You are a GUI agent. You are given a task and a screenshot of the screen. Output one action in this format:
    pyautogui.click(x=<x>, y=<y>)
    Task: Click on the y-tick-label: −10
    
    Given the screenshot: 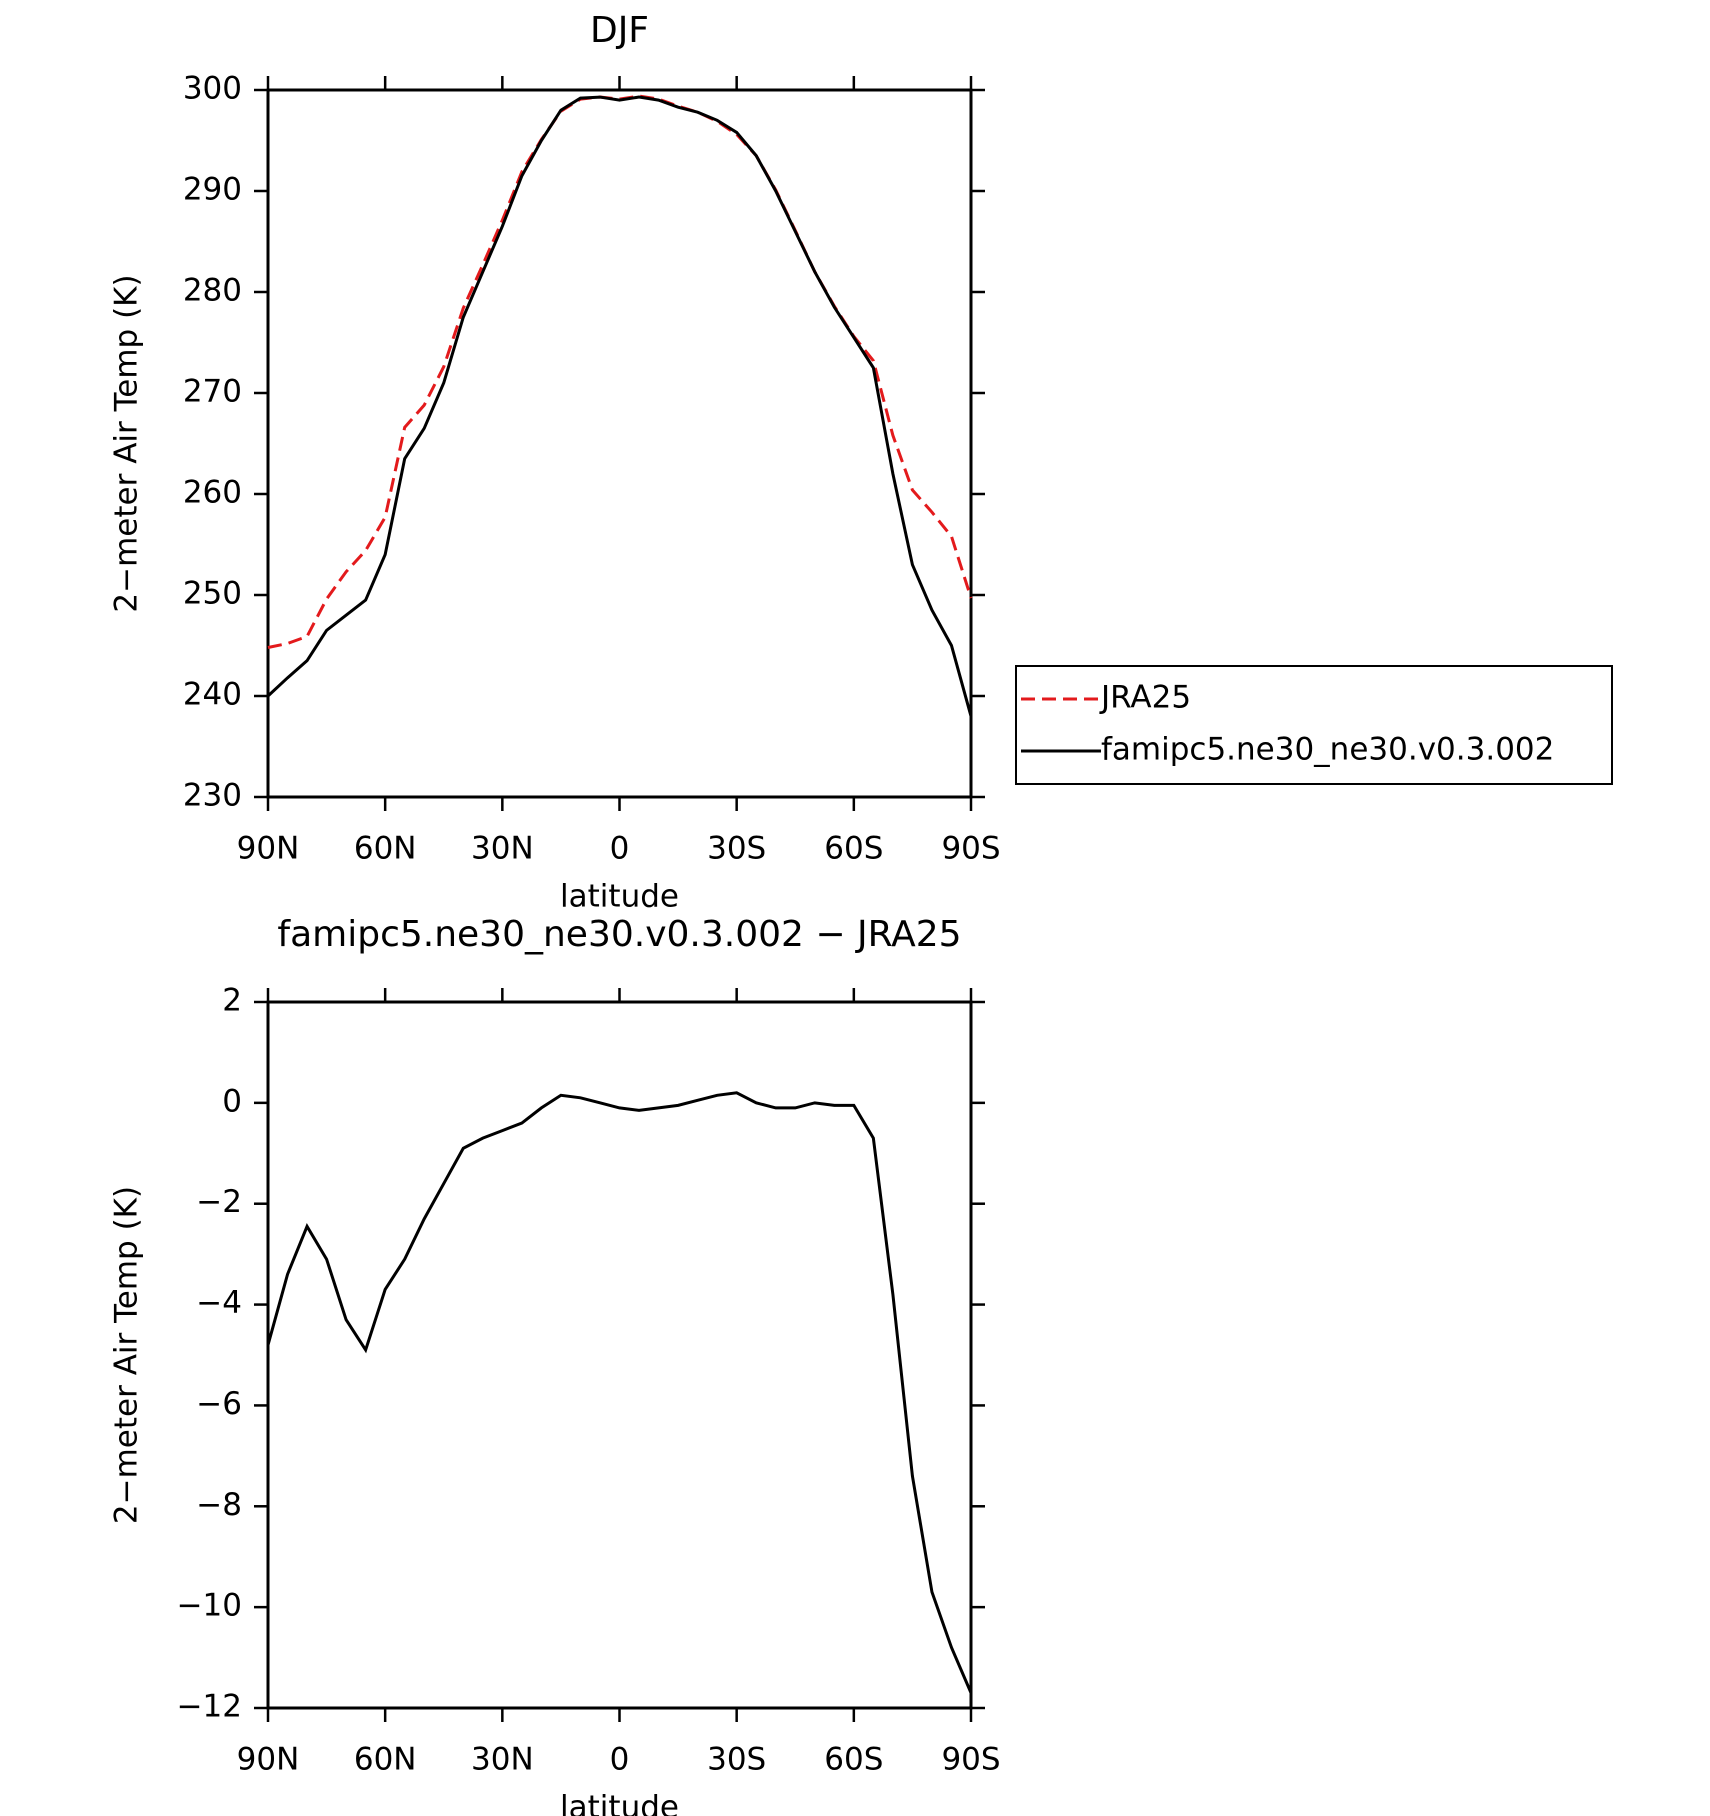 What is the action you would take?
    pyautogui.click(x=209, y=1606)
    